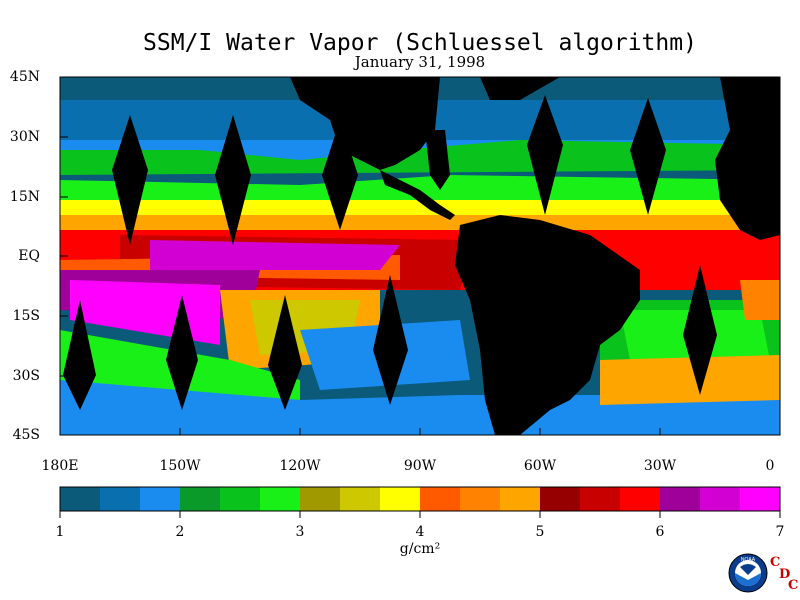 This screenshot has height=600, width=800. I want to click on colorbar-label-3: 3, so click(300, 532).